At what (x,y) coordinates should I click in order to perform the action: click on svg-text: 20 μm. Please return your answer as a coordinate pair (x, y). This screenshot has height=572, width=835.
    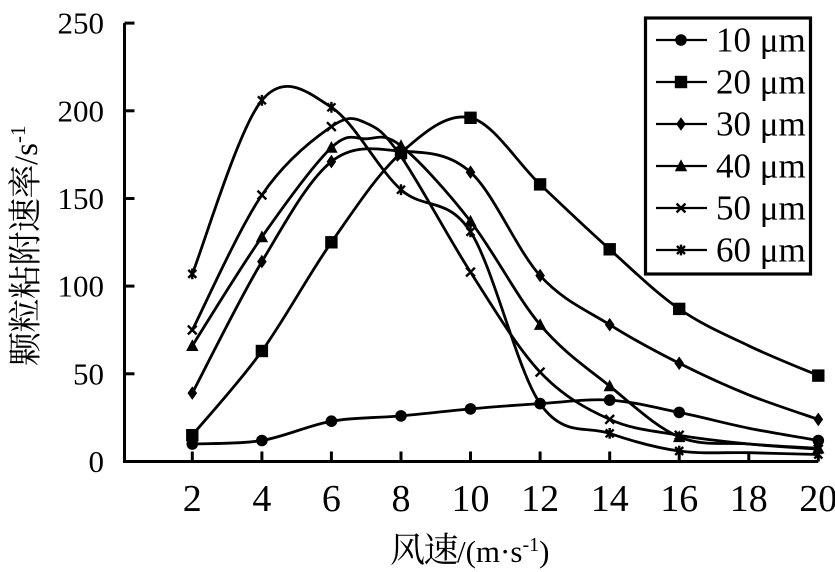
    Looking at the image, I should click on (761, 82).